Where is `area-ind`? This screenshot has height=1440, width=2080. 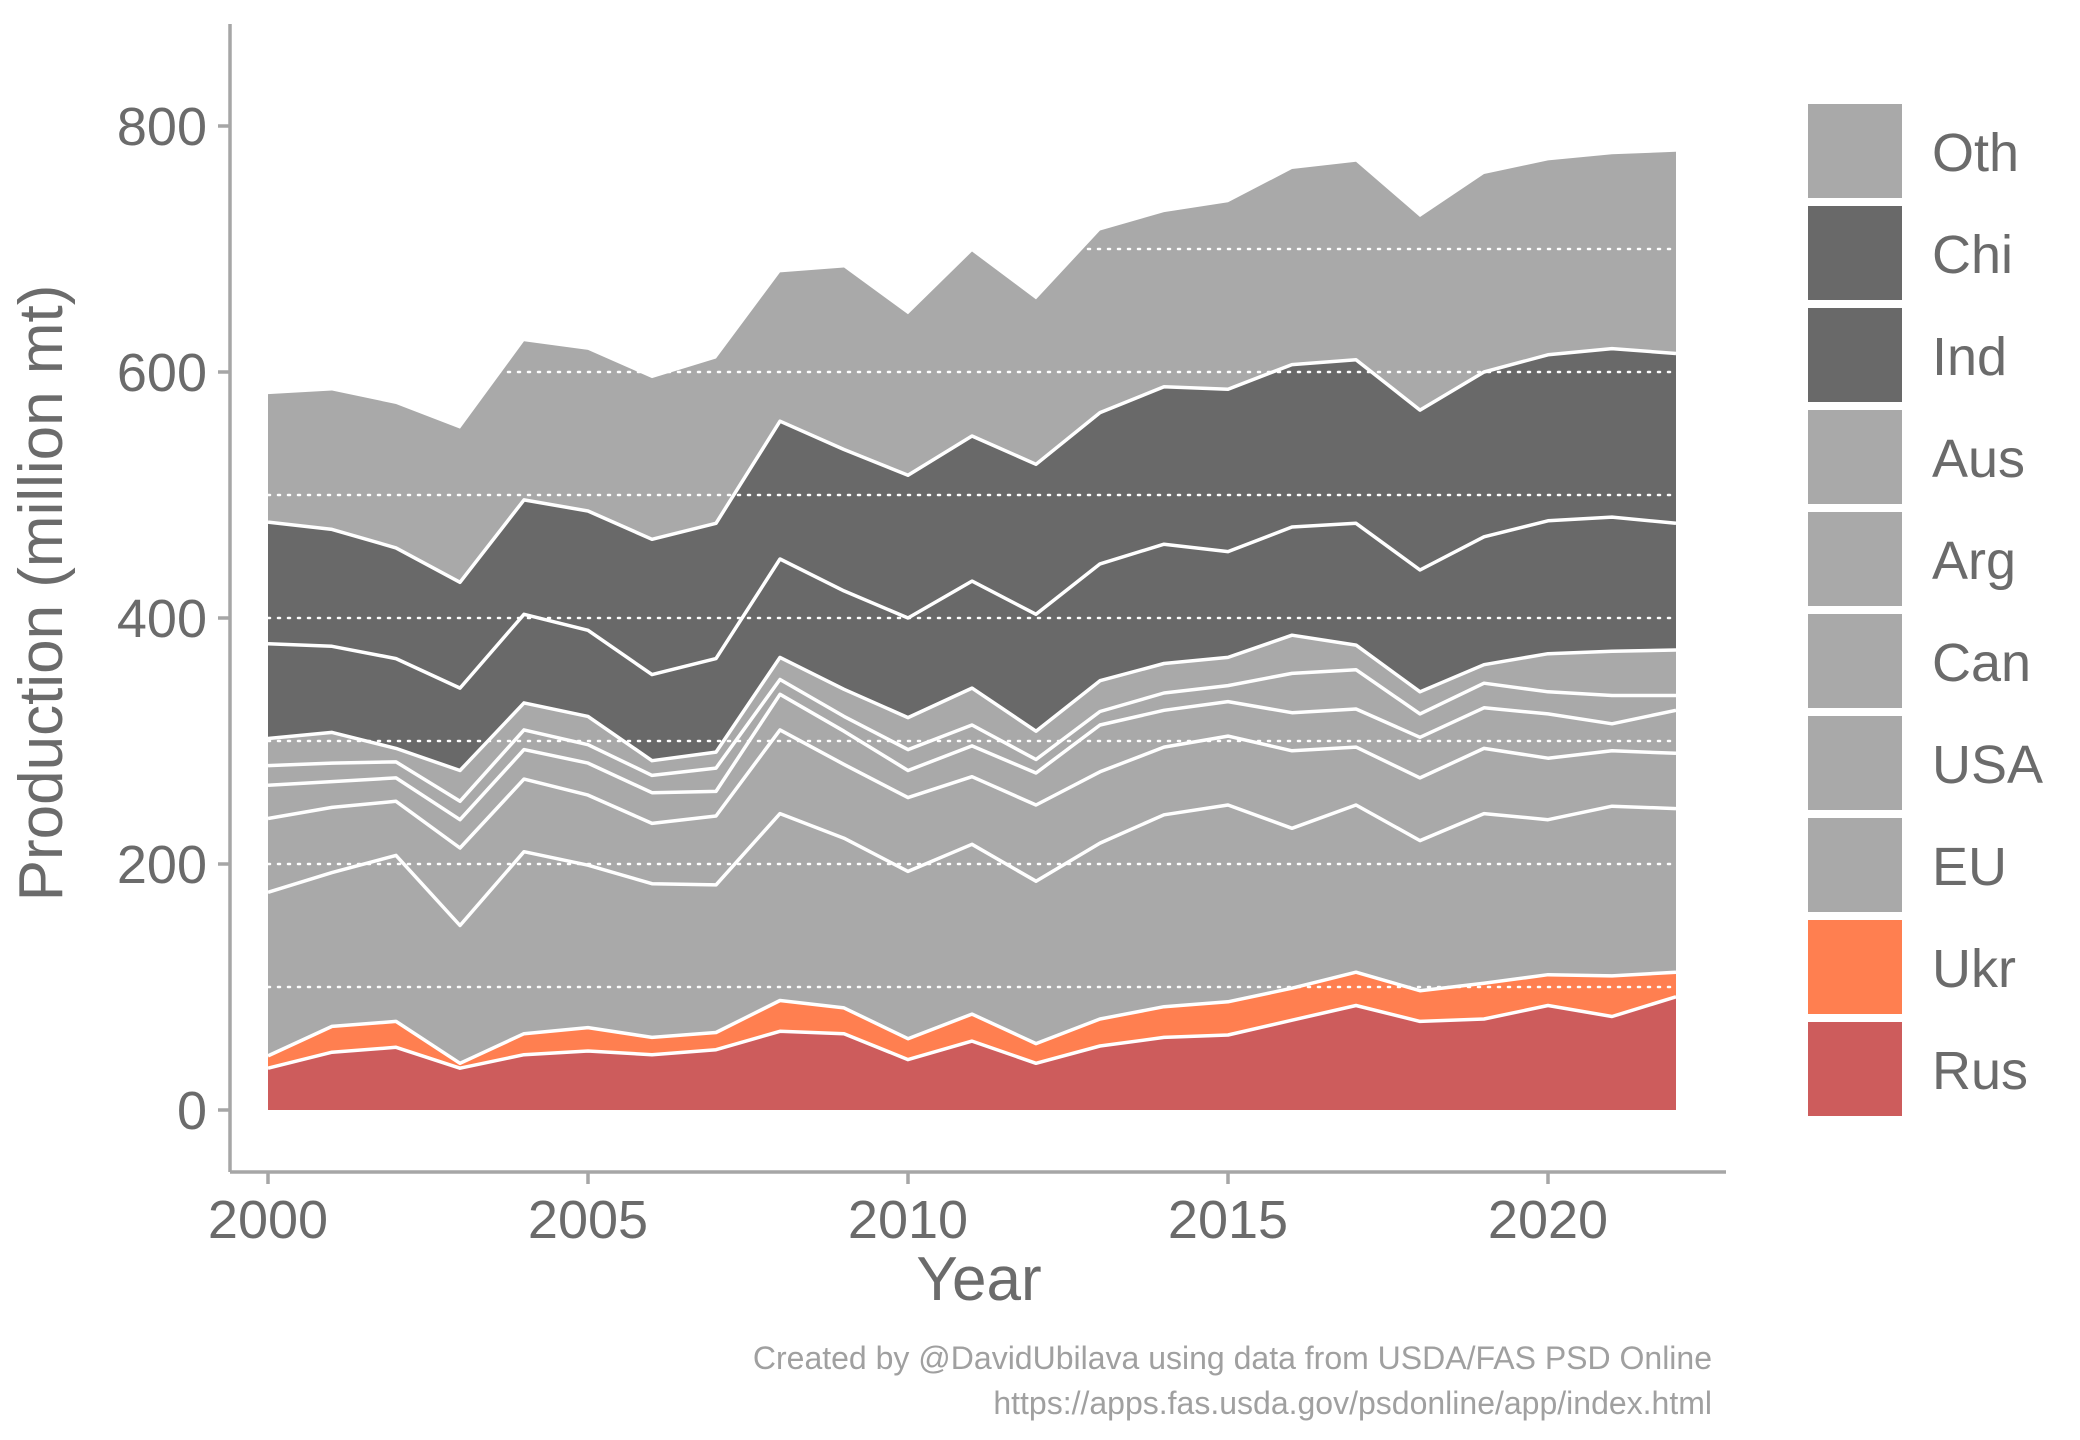 area-ind is located at coordinates (972, 644).